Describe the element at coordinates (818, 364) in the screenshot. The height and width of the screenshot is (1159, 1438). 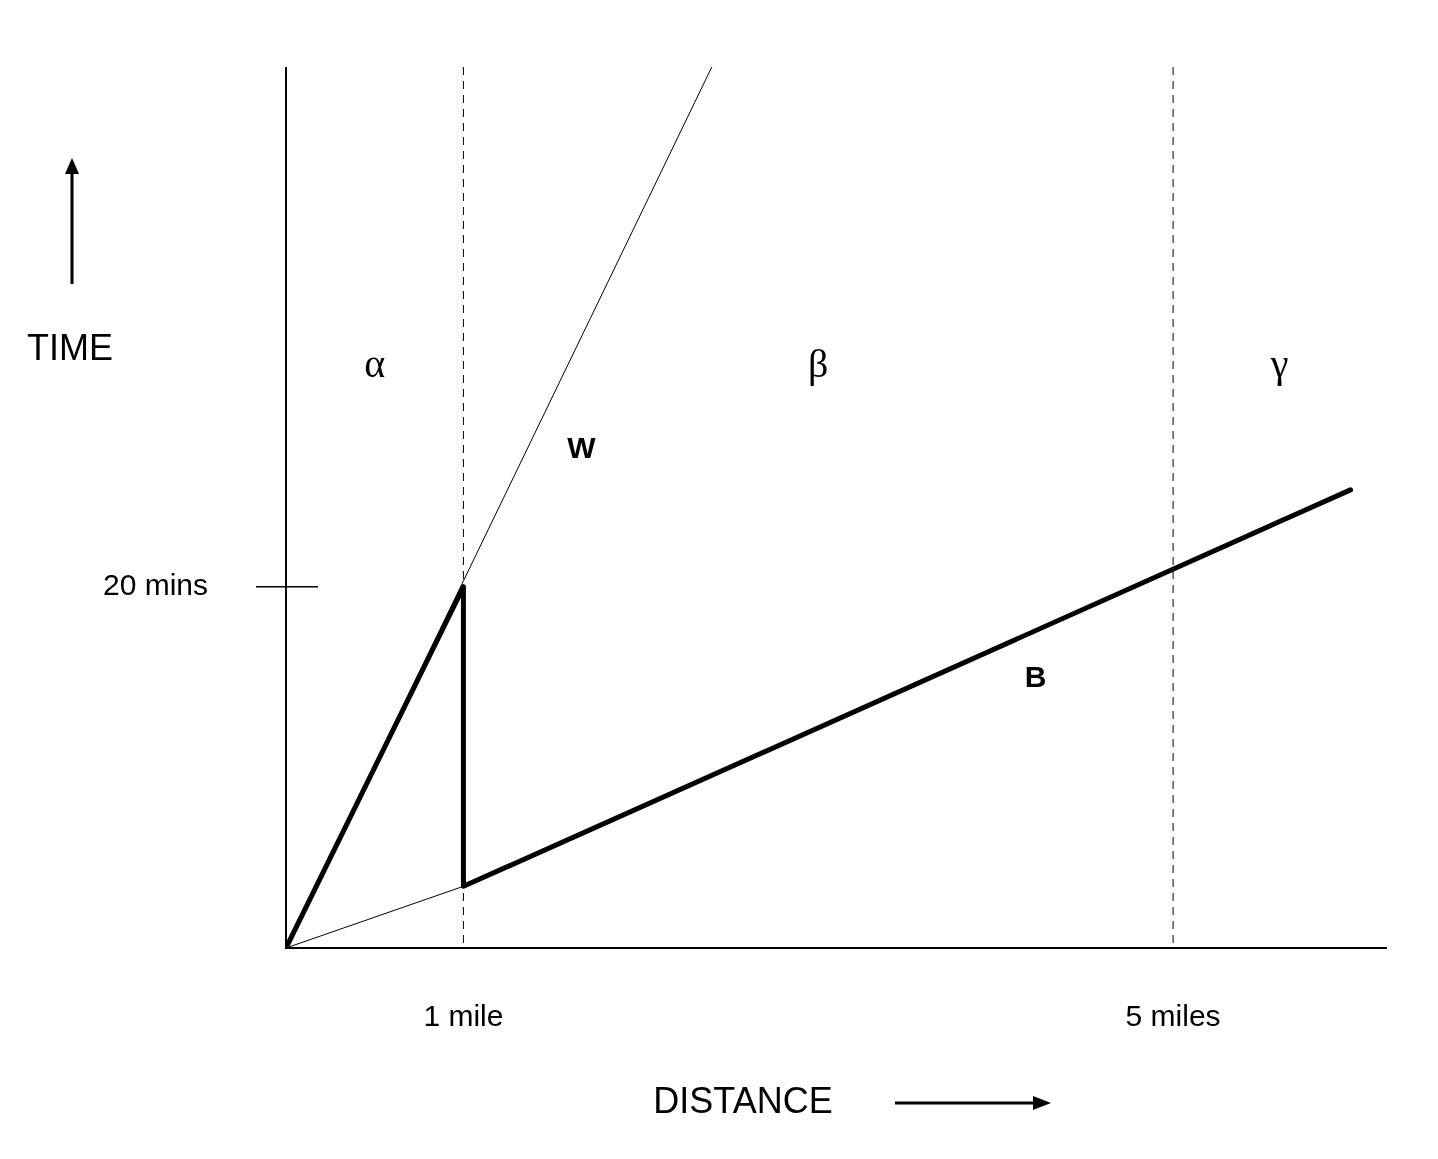
I see `annotation: β` at that location.